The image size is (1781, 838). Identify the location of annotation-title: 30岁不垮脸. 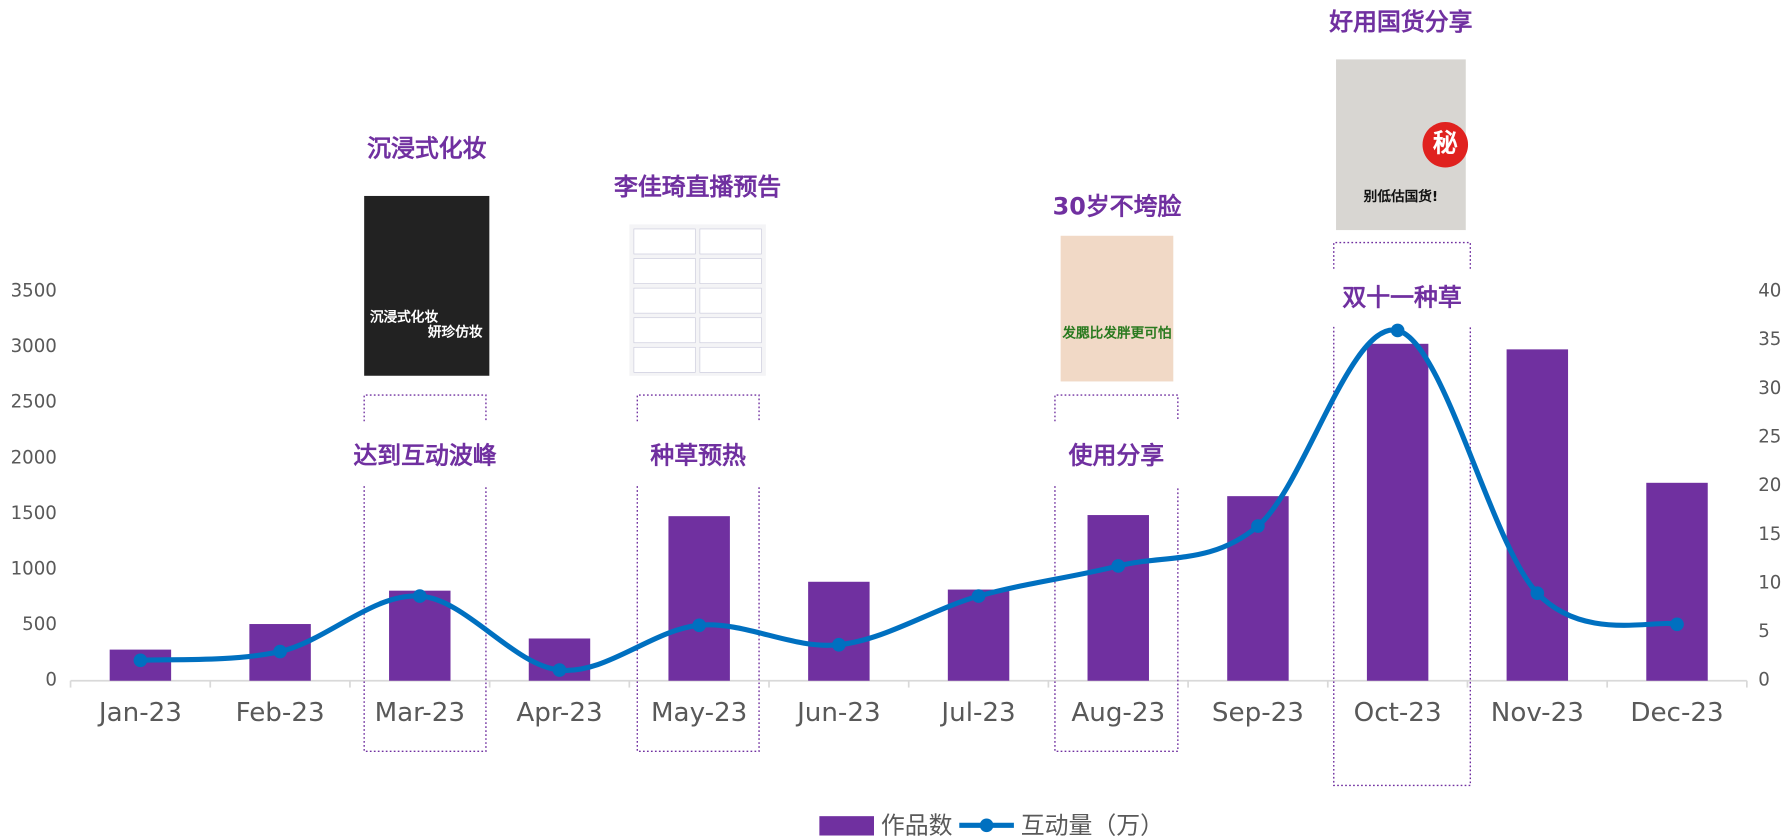
(1118, 206).